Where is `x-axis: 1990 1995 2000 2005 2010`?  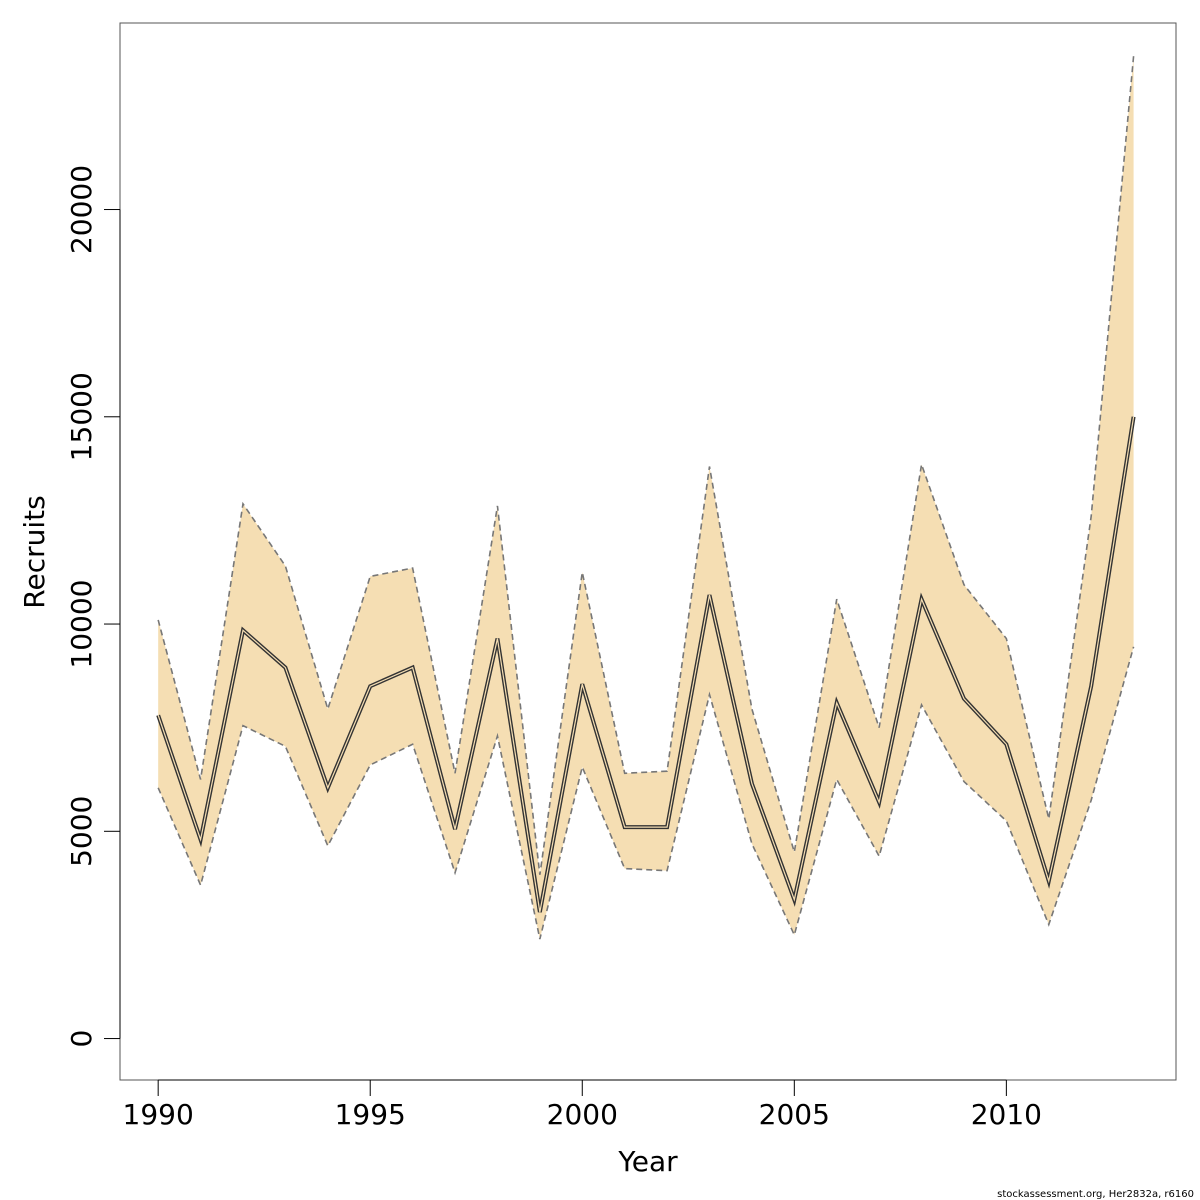 x-axis: 1990 1995 2000 2005 2010 is located at coordinates (582, 1105).